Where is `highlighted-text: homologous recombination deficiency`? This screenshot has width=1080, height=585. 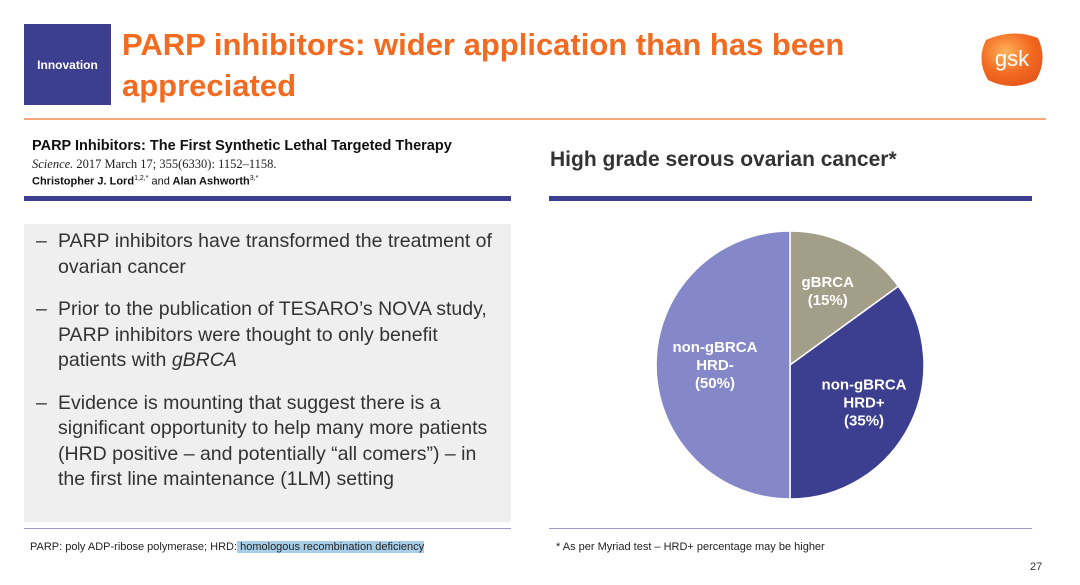 highlighted-text: homologous recombination deficiency is located at coordinates (331, 547).